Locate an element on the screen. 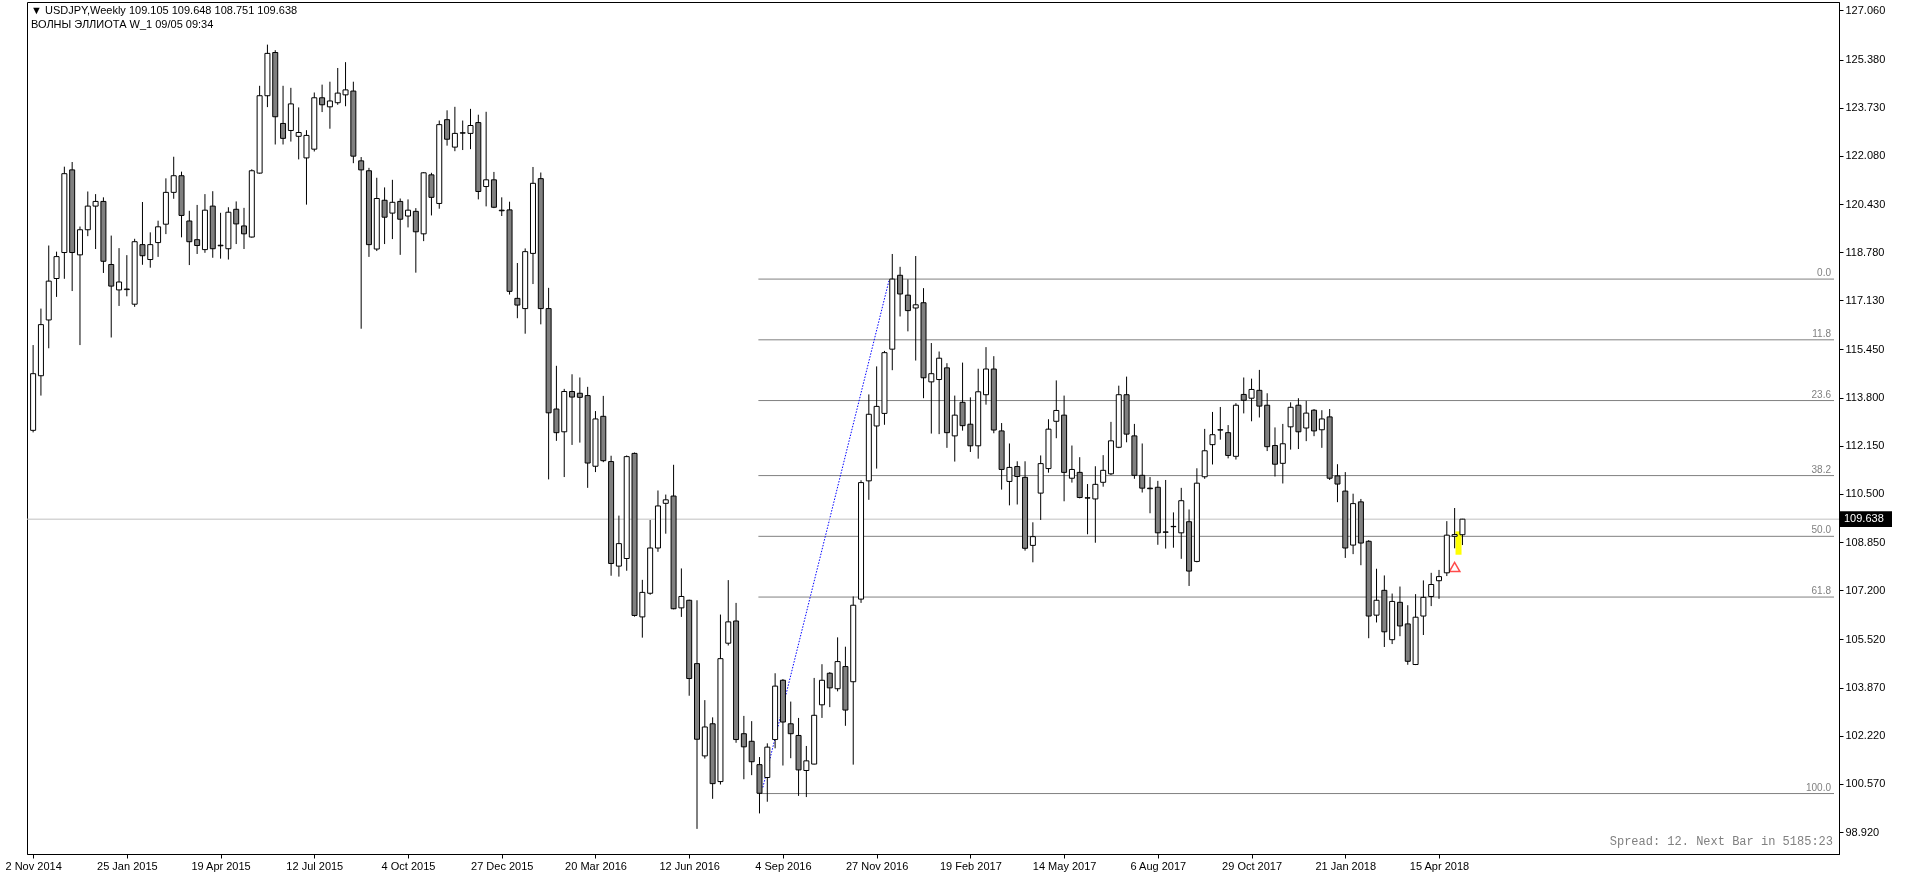  x-tick-label: 19 Feb 2017 is located at coordinates (970, 865).